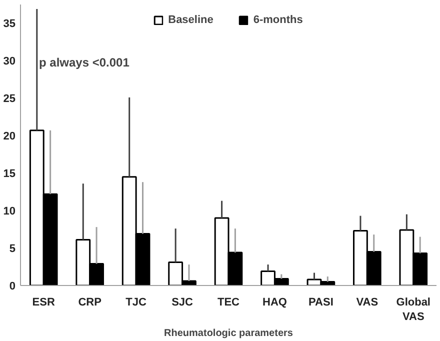  Describe the element at coordinates (9, 62) in the screenshot. I see `y-tick-label: 30` at that location.